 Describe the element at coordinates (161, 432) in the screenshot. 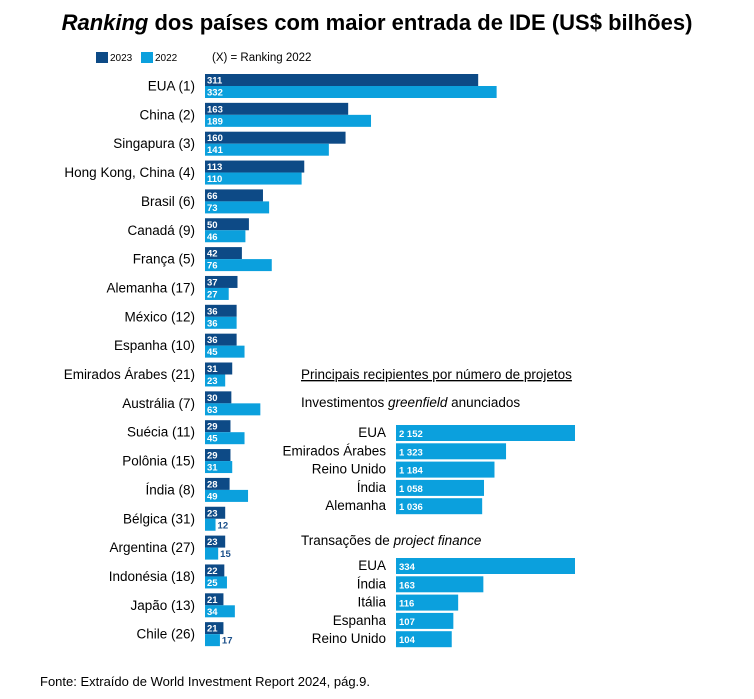

I see `category-label-suecia-11: Suécia (11)` at that location.